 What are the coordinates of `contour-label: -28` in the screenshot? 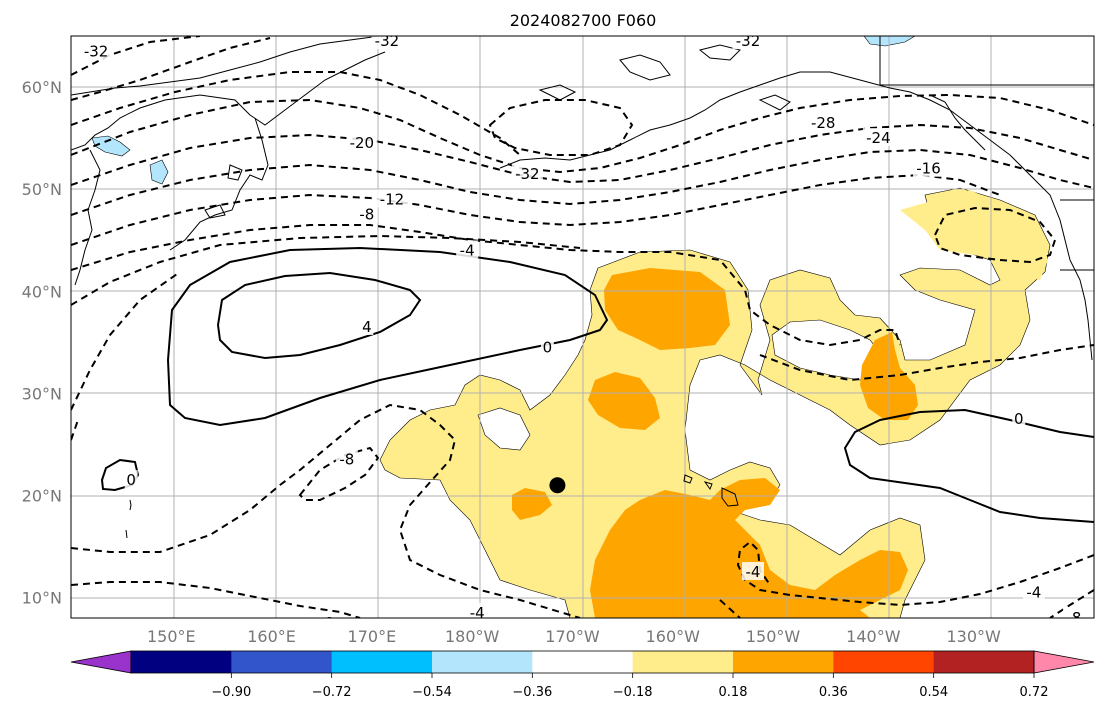 It's located at (823, 123).